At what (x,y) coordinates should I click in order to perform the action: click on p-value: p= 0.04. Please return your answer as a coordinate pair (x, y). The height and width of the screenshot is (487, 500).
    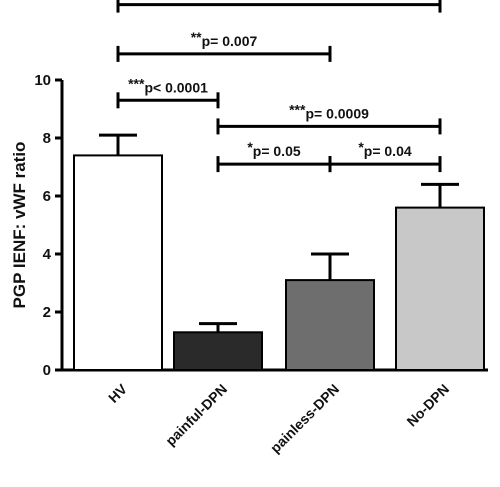
    Looking at the image, I should click on (388, 151).